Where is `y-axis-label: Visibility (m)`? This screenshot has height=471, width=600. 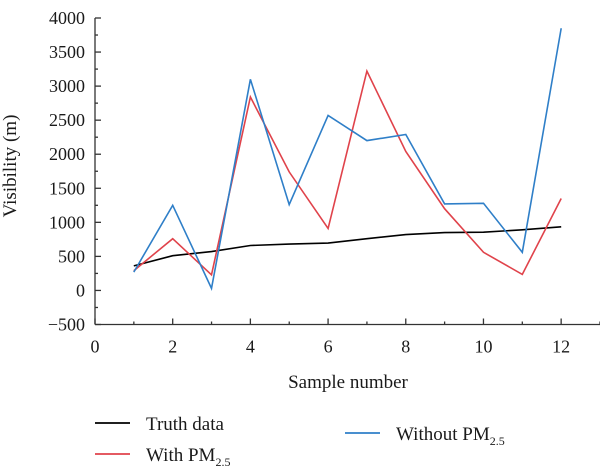 y-axis-label: Visibility (m) is located at coordinates (10, 166).